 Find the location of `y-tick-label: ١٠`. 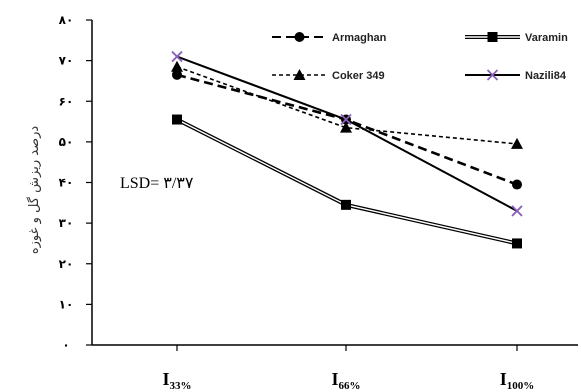

y-tick-label: ١٠ is located at coordinates (66, 304).